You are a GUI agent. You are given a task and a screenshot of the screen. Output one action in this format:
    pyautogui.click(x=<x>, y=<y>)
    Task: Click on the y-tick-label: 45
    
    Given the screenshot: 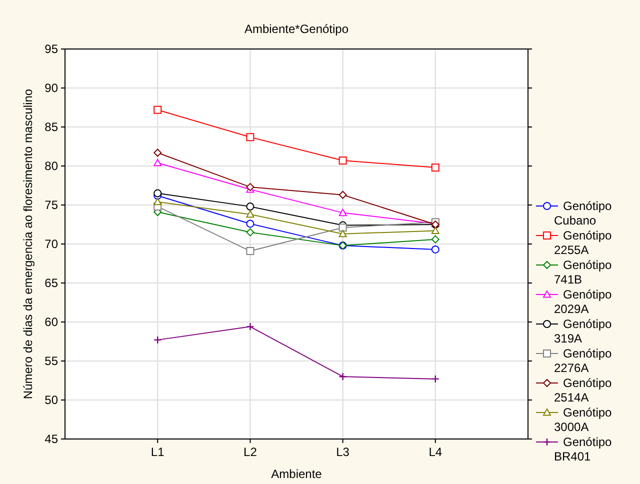 What is the action you would take?
    pyautogui.click(x=51, y=439)
    